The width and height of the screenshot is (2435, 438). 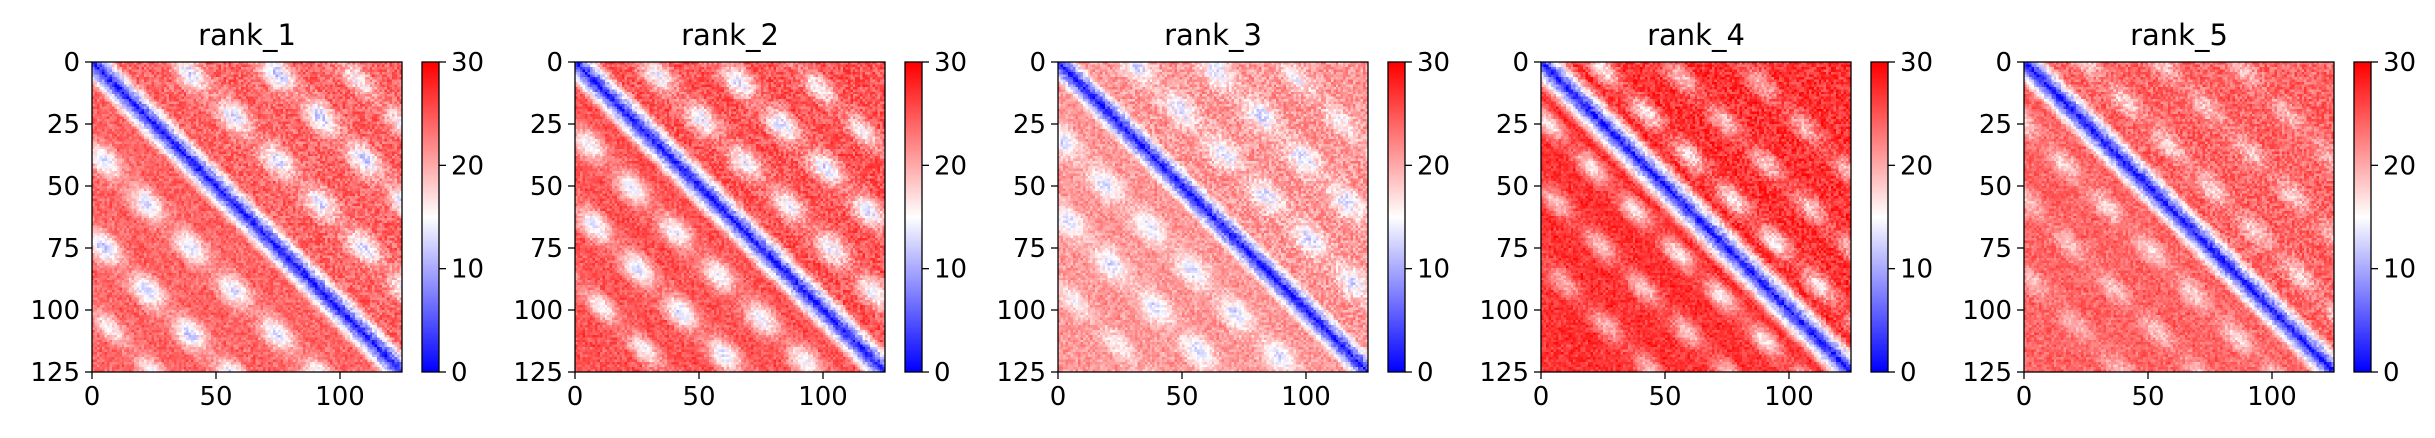 I want to click on panel-title: rank_2, so click(x=730, y=35).